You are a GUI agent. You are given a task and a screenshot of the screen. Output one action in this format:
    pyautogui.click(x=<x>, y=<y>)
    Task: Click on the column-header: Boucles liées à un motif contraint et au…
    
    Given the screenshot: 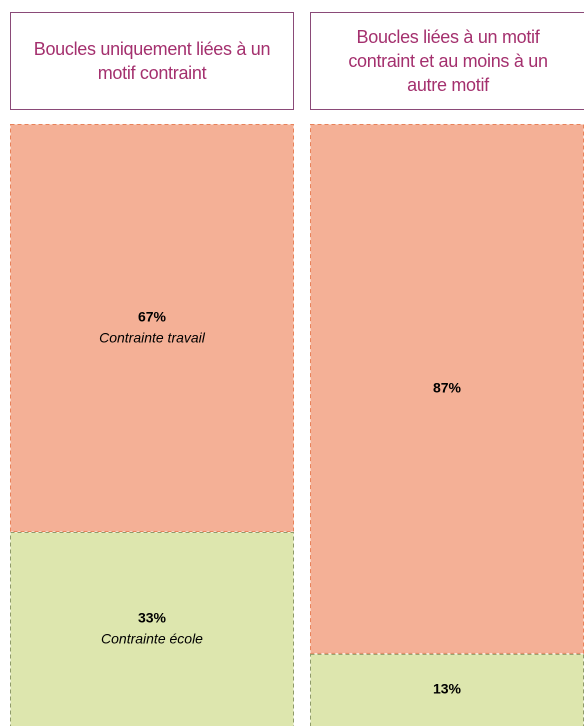 What is the action you would take?
    pyautogui.click(x=447, y=61)
    